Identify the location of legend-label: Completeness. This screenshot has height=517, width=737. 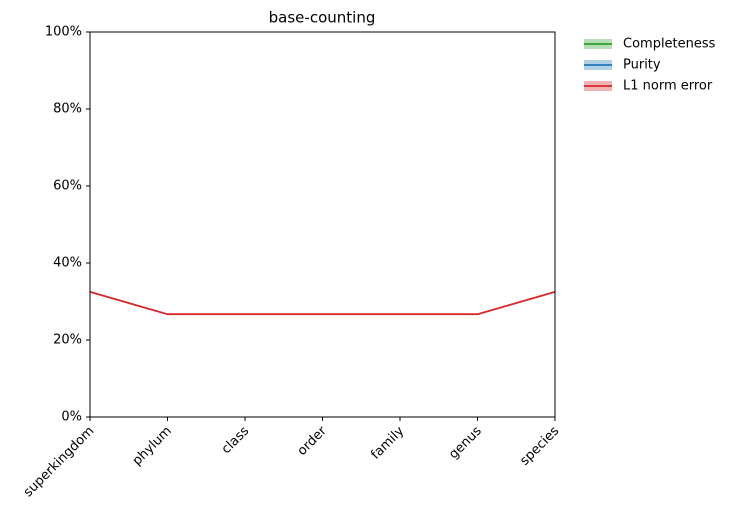
(669, 44).